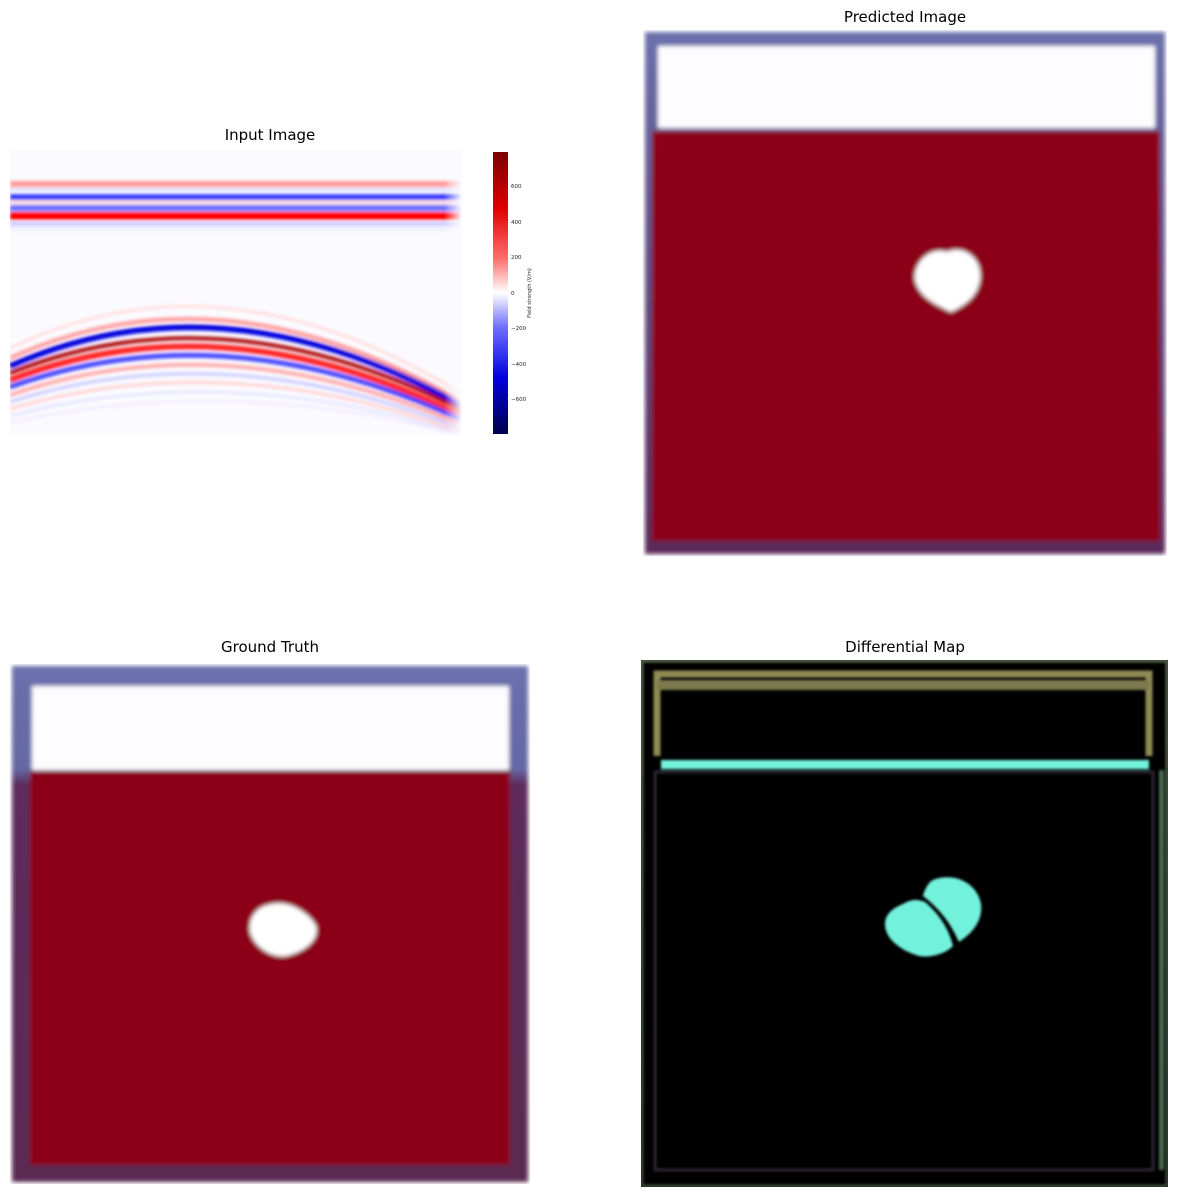 This screenshot has width=1177, height=1201. What do you see at coordinates (519, 400) in the screenshot?
I see `colorbar-tick: −600` at bounding box center [519, 400].